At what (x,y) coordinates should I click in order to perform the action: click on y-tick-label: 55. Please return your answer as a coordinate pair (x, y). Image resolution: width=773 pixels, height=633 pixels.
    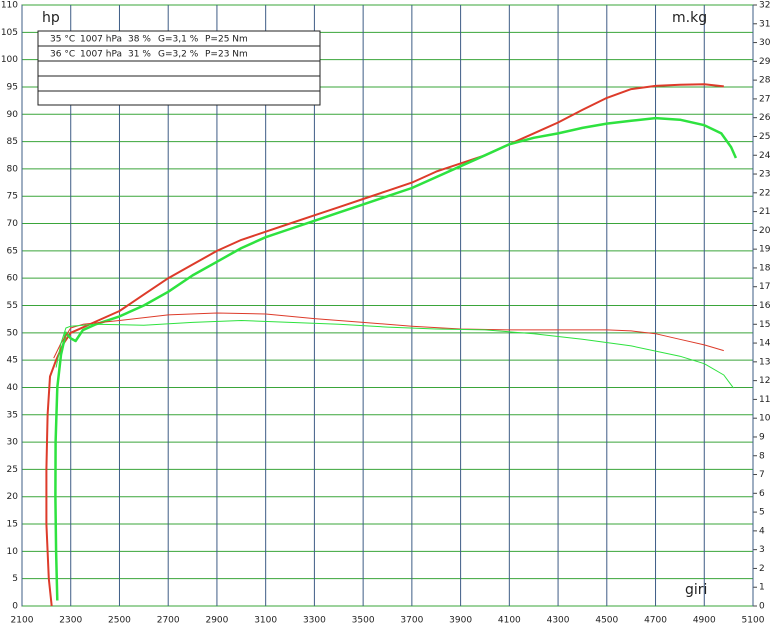
    Looking at the image, I should click on (12, 306).